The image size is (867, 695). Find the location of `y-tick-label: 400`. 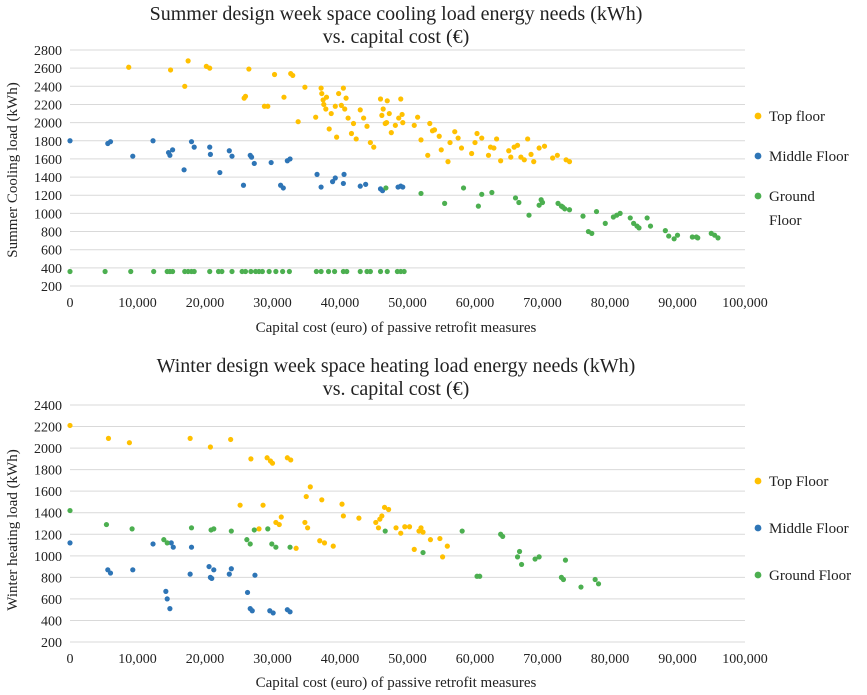

y-tick-label: 400 is located at coordinates (51, 621).